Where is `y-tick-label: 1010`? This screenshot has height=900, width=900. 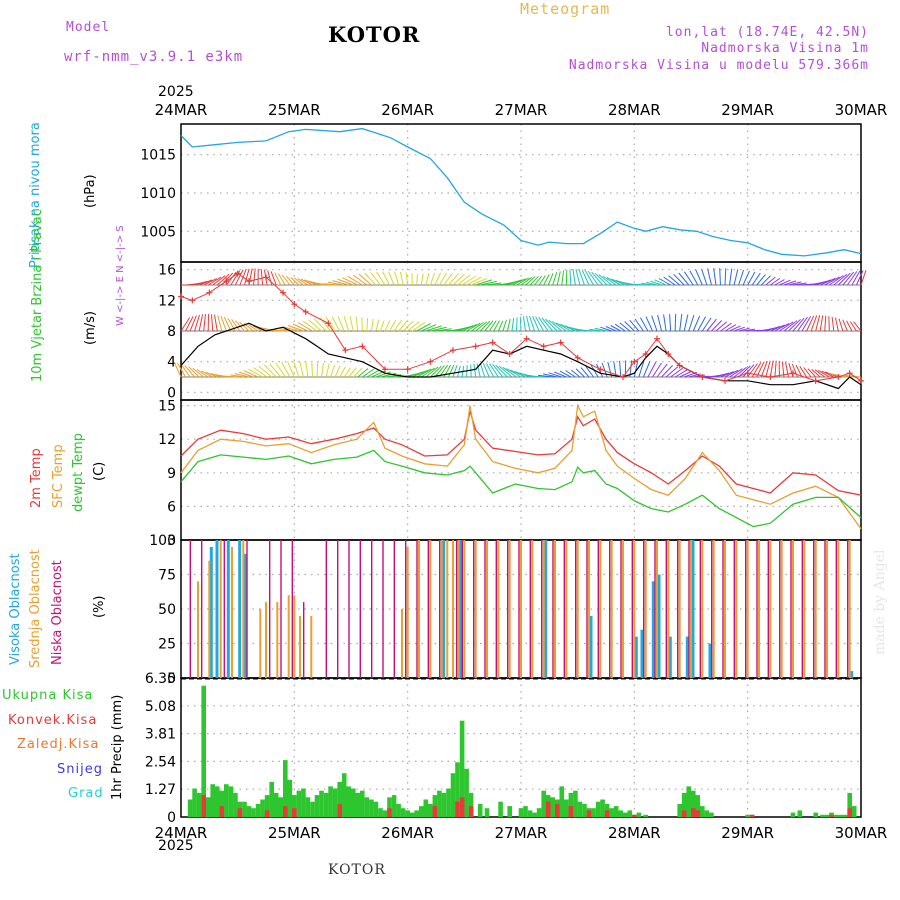 y-tick-label: 1010 is located at coordinates (158, 194).